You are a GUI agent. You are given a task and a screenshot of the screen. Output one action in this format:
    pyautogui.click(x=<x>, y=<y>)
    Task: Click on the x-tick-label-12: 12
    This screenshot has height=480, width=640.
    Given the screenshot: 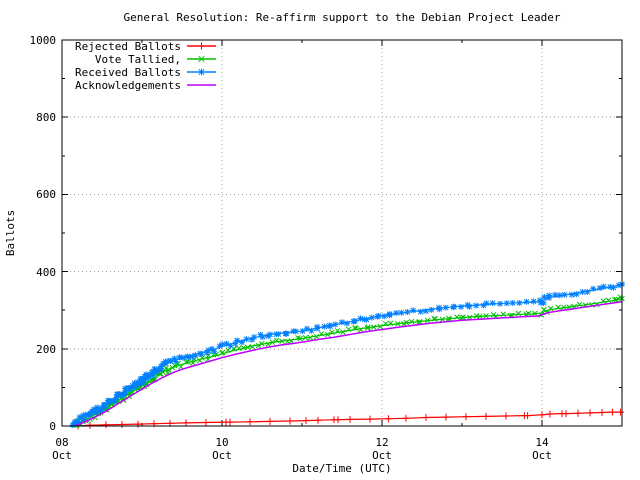 What is the action you would take?
    pyautogui.click(x=381, y=442)
    